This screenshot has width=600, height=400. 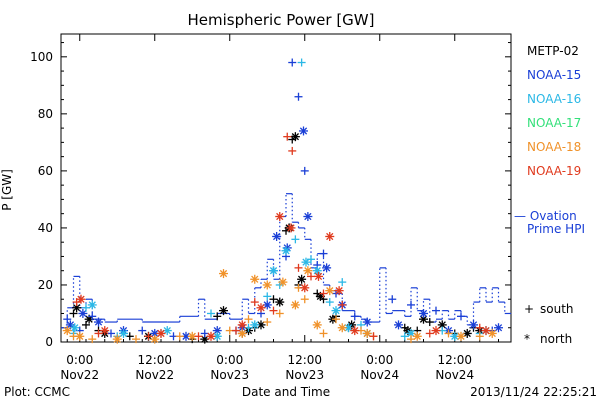 I want to click on y-tick-label: 60, so click(x=45, y=171).